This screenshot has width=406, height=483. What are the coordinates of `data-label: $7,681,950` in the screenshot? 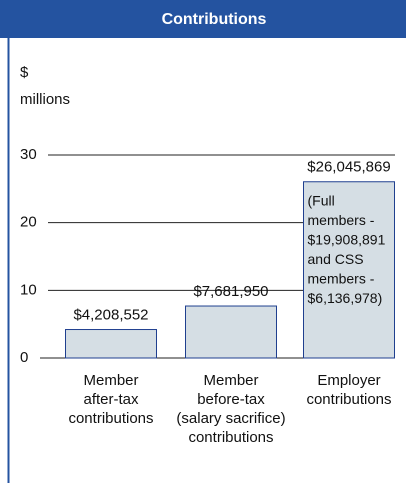 It's located at (230, 291).